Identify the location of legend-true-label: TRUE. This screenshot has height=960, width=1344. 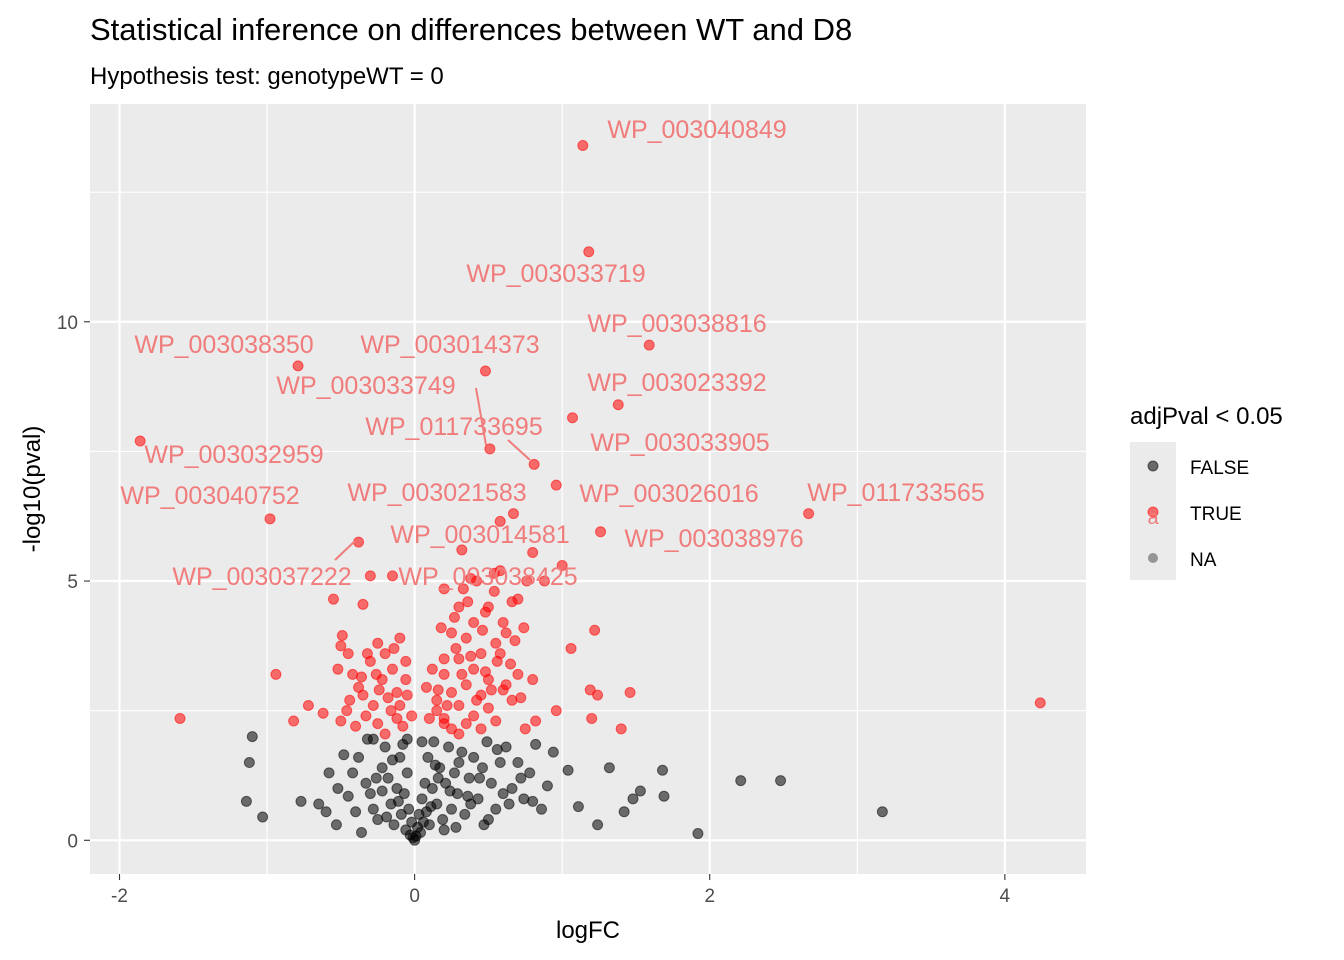
(1216, 514).